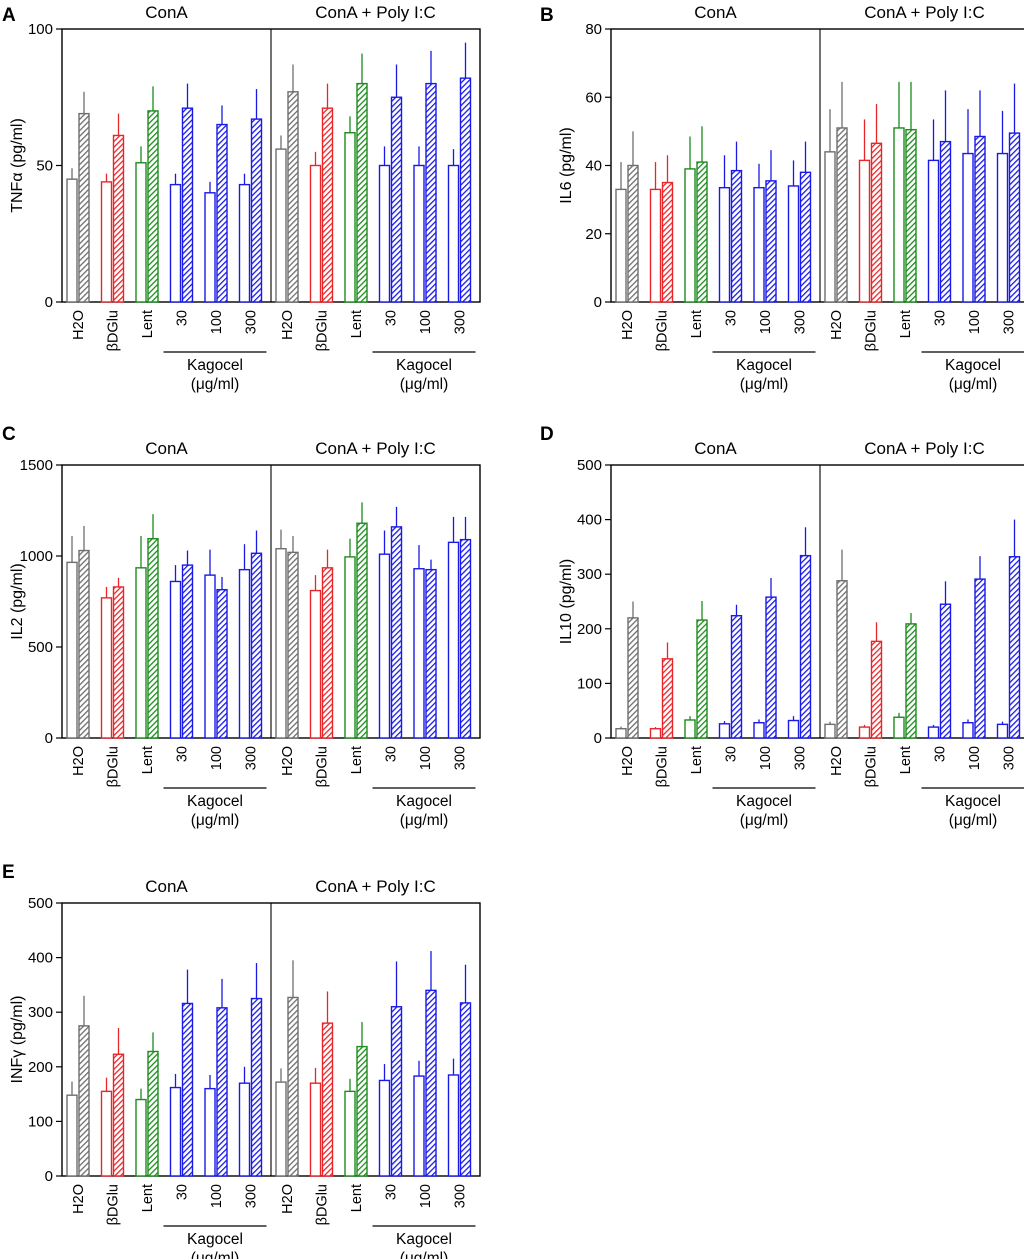  What do you see at coordinates (17, 601) in the screenshot?
I see `y-axis-label: IL2 (pg/ml)` at bounding box center [17, 601].